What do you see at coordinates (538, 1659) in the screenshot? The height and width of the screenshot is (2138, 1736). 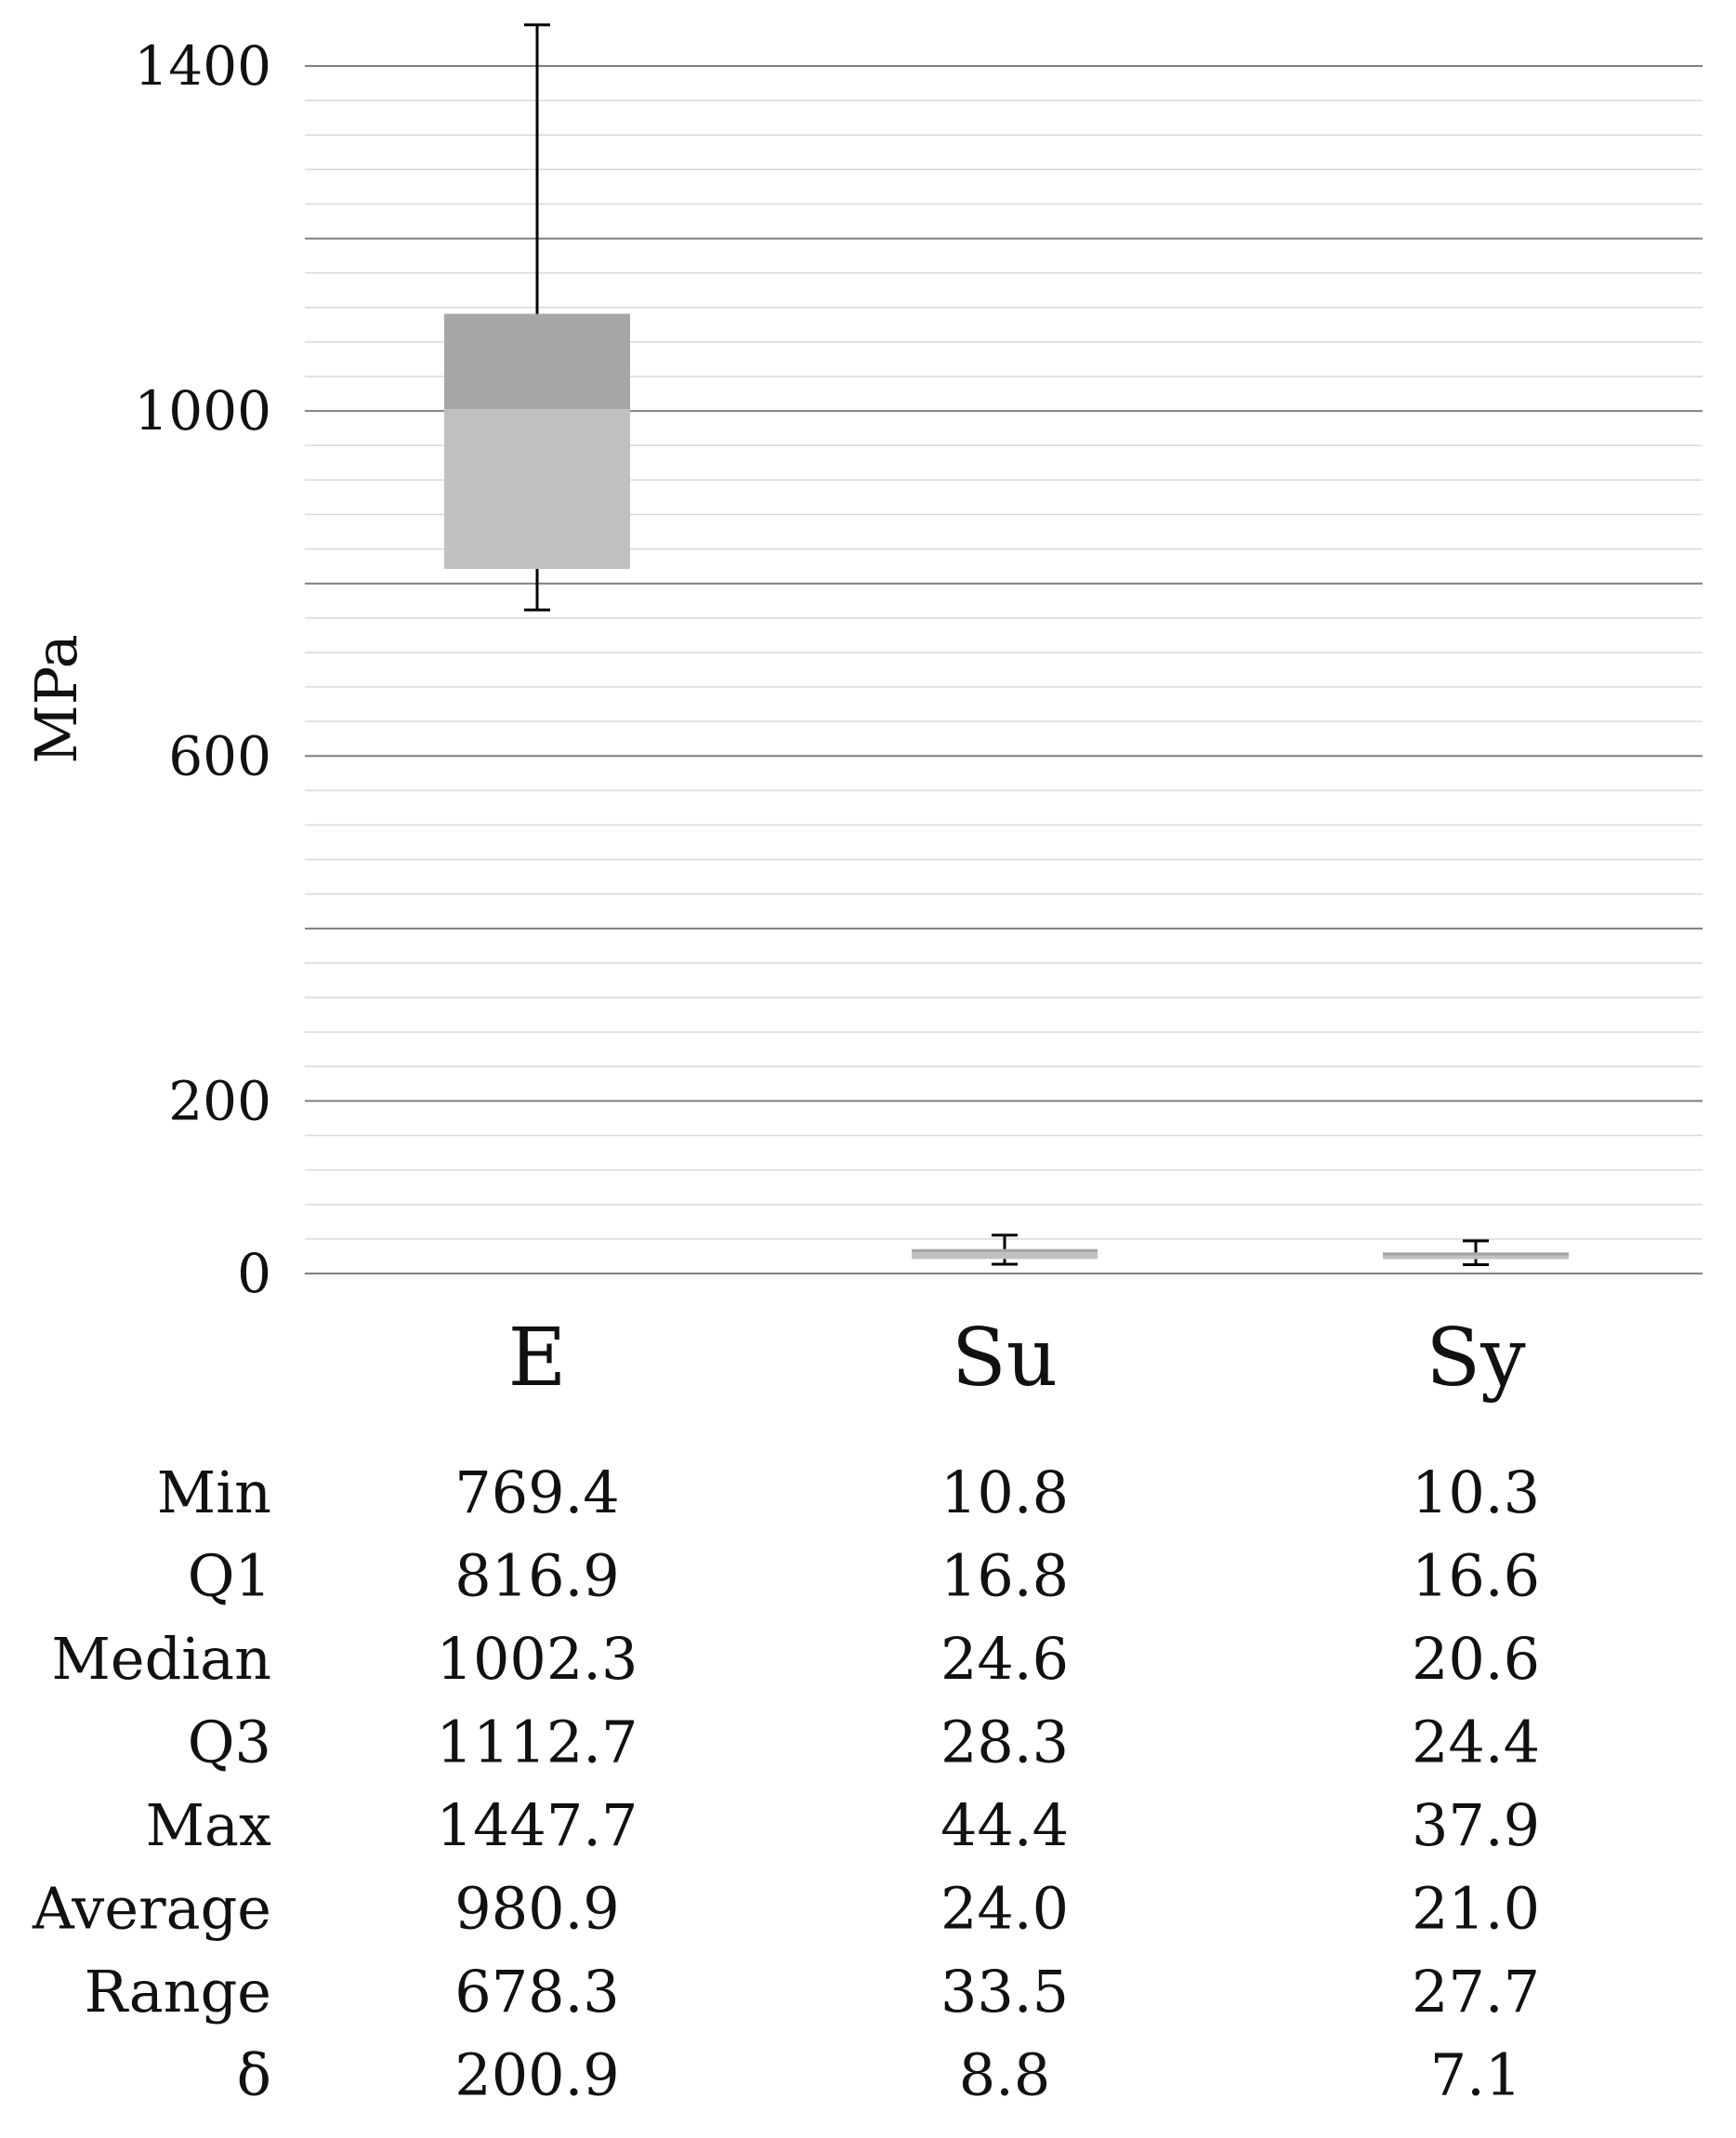 I see `table-cell-E: 1002.3` at bounding box center [538, 1659].